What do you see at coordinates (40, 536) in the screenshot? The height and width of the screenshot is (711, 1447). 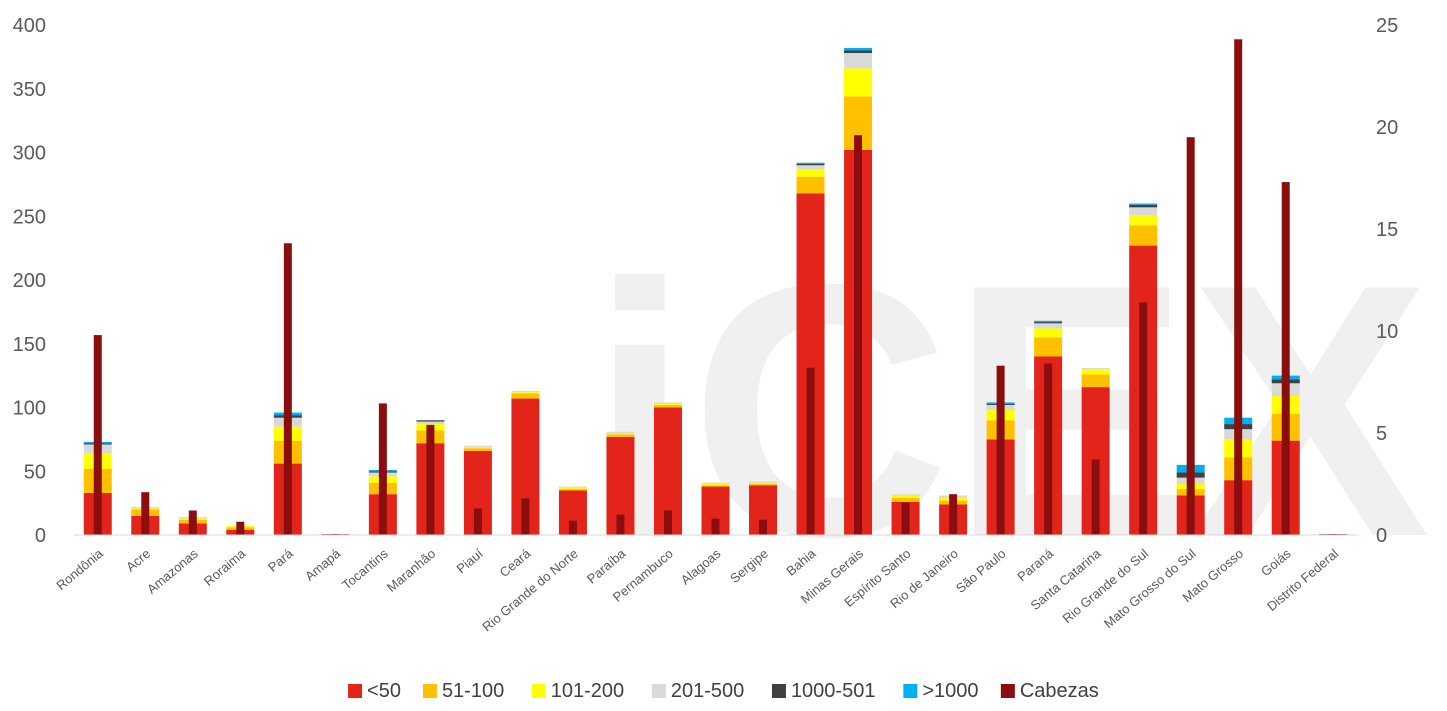 I see `y-tick-label: 0` at bounding box center [40, 536].